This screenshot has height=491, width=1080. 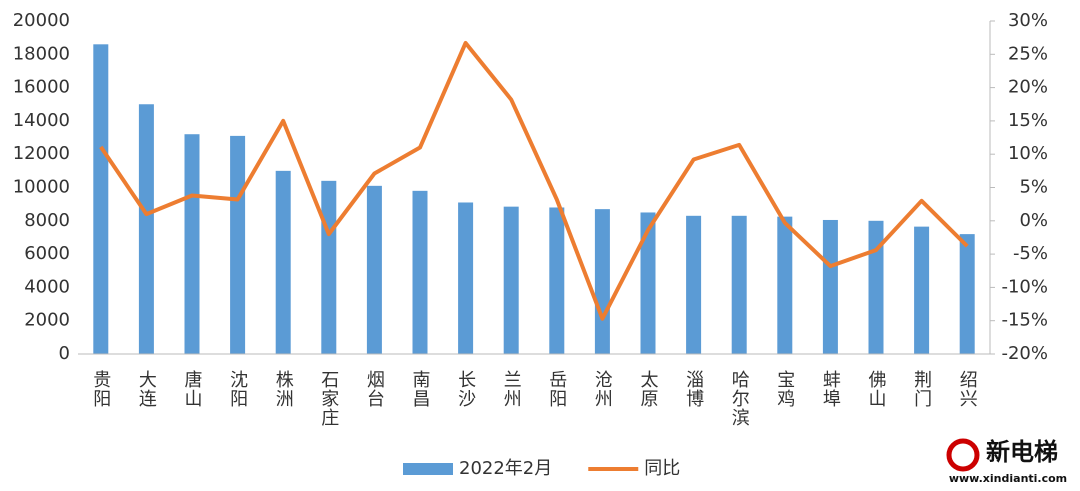 What do you see at coordinates (47, 253) in the screenshot?
I see `y-tick-label: 6000` at bounding box center [47, 253].